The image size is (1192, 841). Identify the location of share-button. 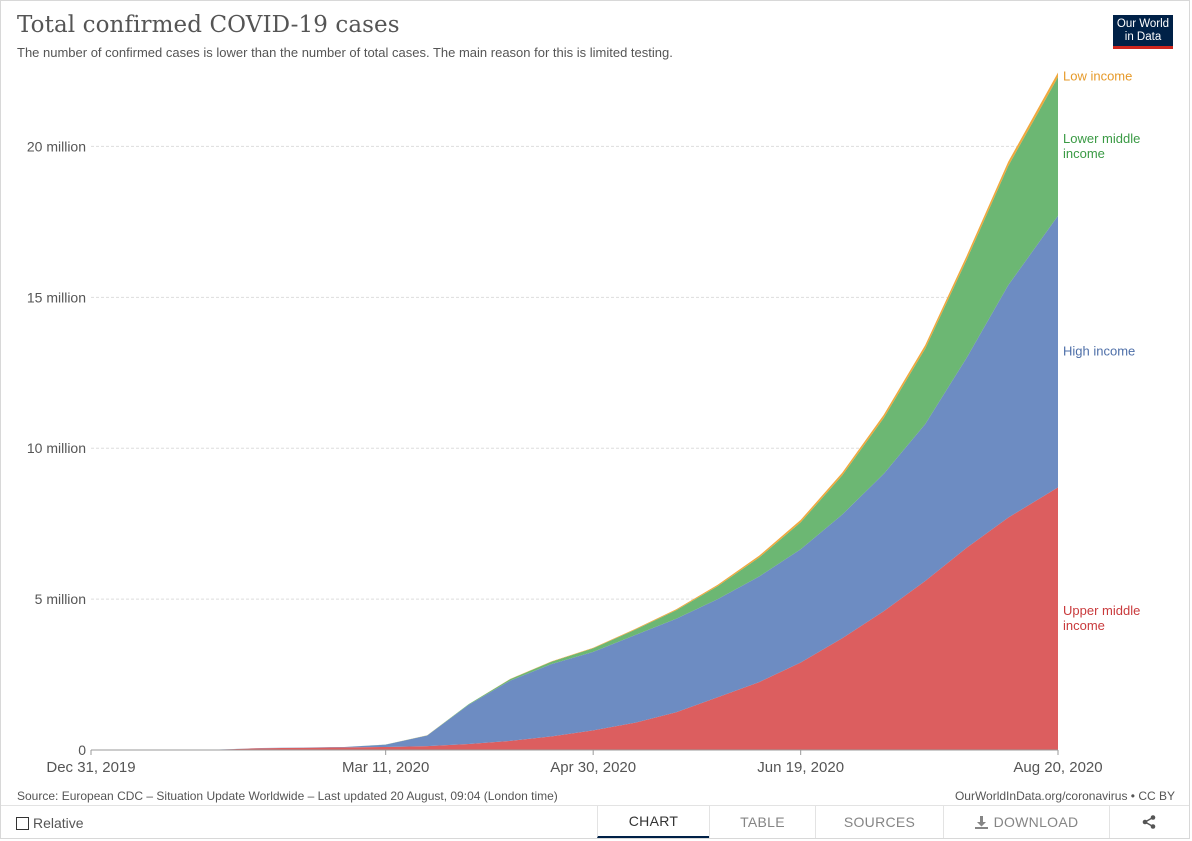
(1148, 821).